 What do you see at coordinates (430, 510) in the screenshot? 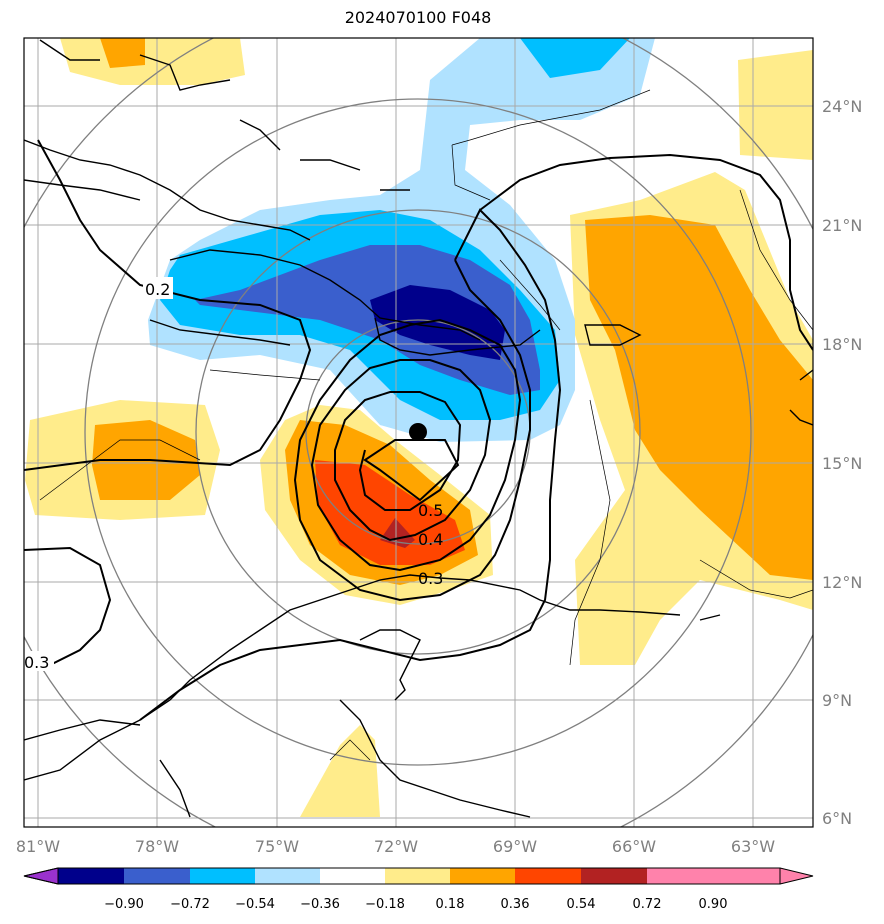
I see `contour-label-0-5: 0.5` at bounding box center [430, 510].